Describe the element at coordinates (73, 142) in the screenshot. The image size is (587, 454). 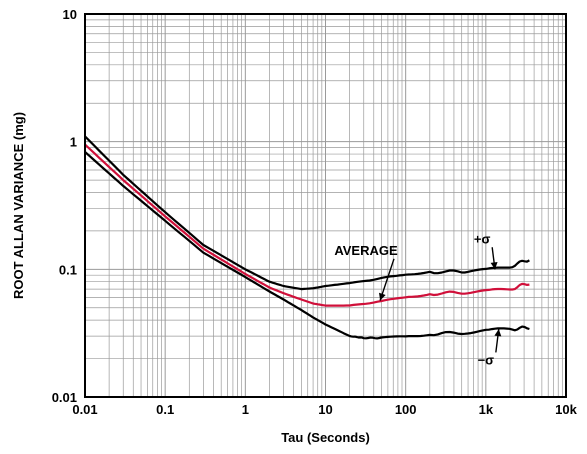
I see `y-tick-label: 1` at that location.